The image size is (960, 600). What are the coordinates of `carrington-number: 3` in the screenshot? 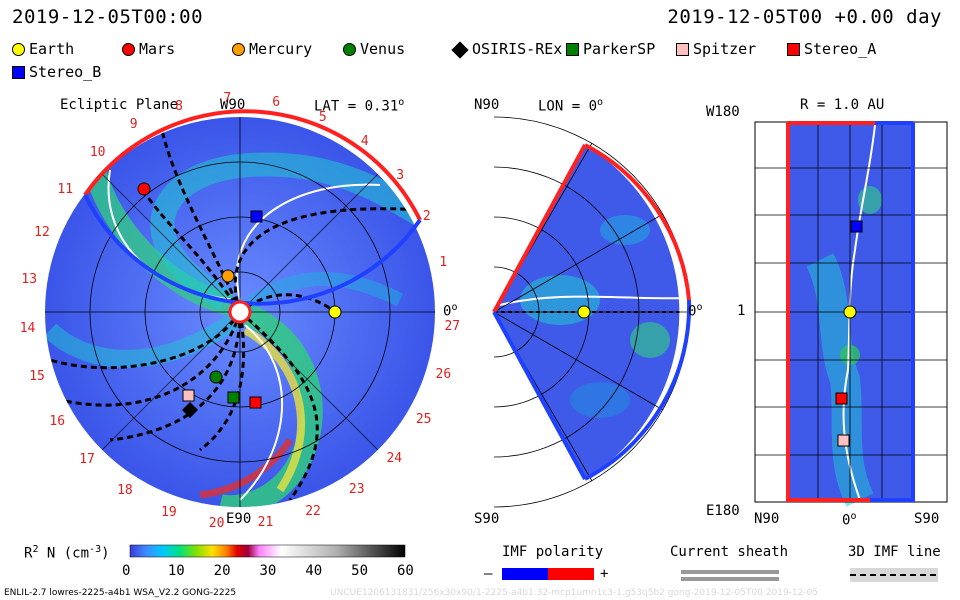 It's located at (400, 176).